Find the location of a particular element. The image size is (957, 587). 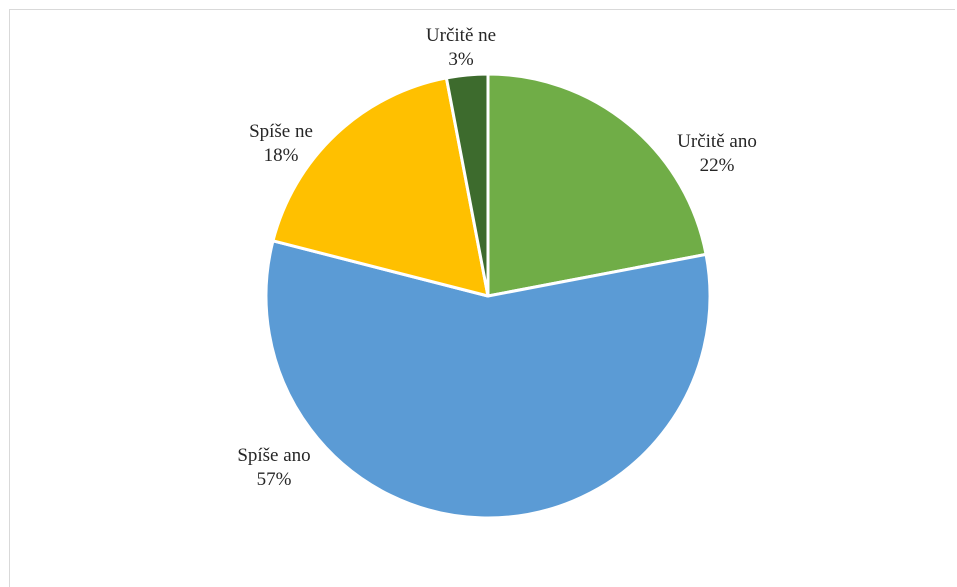

value-label: 57% is located at coordinates (274, 479).